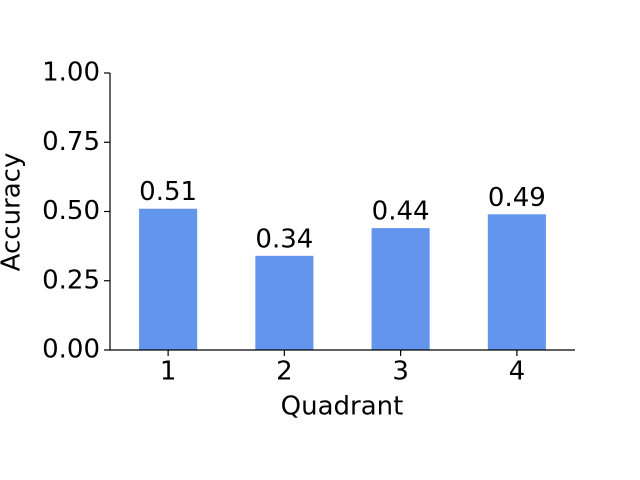 The image size is (640, 480). Describe the element at coordinates (71, 211) in the screenshot. I see `y-tick-label: 0.50` at that location.